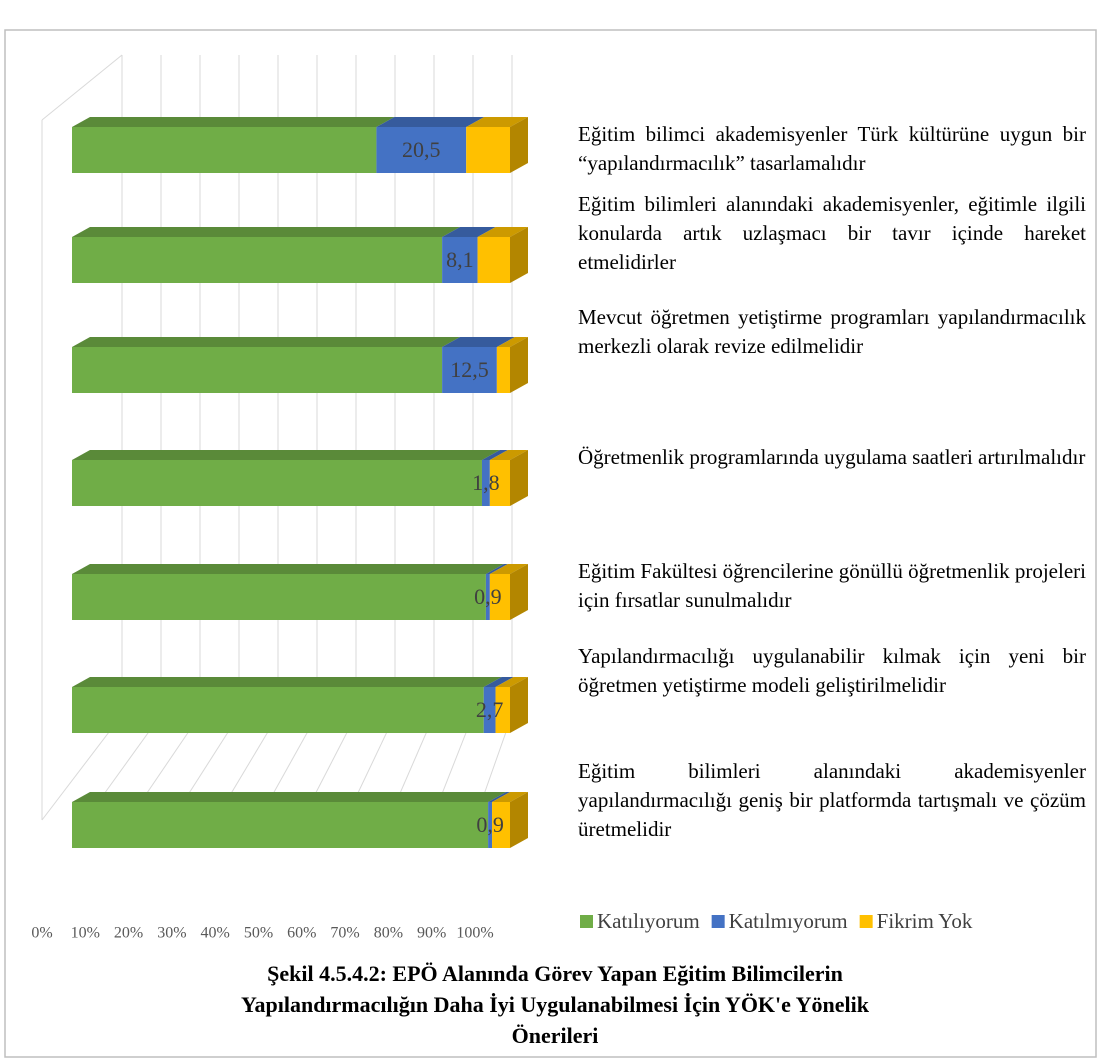 Image resolution: width=1101 pixels, height=1061 pixels. I want to click on legend-label: Fikrim Yok, so click(925, 921).